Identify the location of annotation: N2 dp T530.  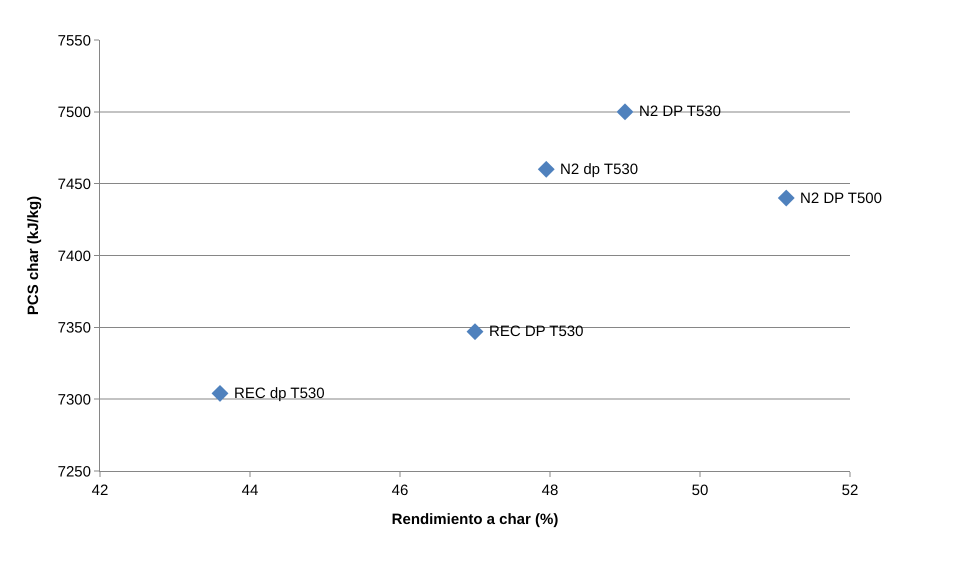
(599, 169).